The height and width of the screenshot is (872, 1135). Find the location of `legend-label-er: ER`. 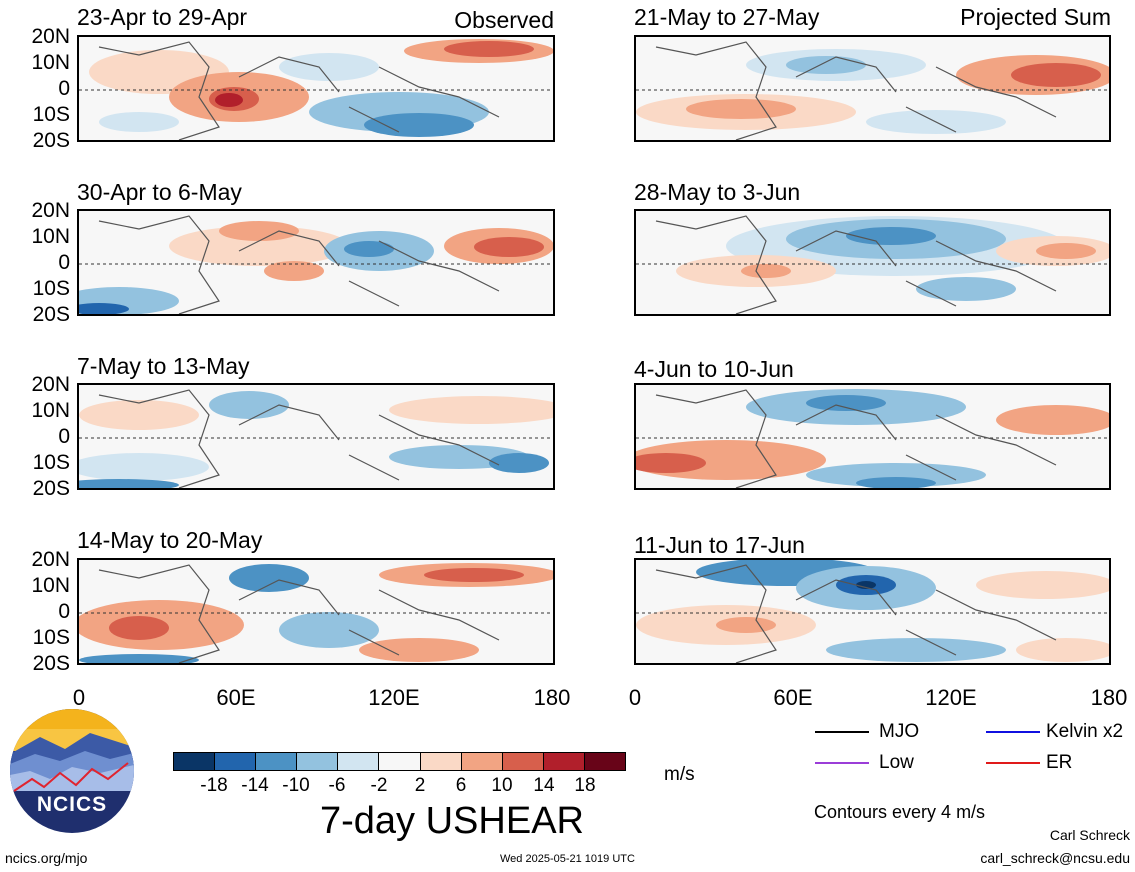

legend-label-er: ER is located at coordinates (1059, 762).